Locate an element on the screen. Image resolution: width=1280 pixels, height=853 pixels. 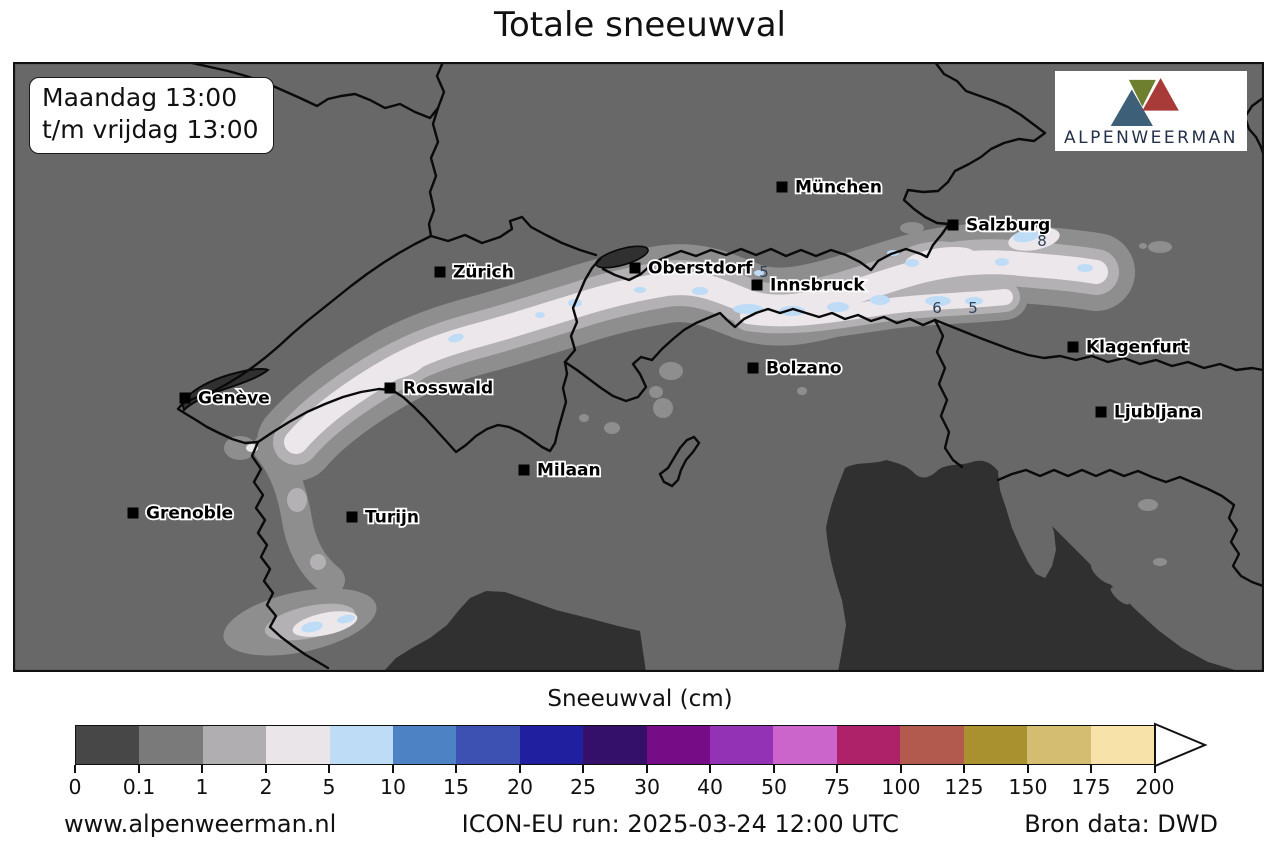
colorbar-tick-label: 0.1 is located at coordinates (139, 787).